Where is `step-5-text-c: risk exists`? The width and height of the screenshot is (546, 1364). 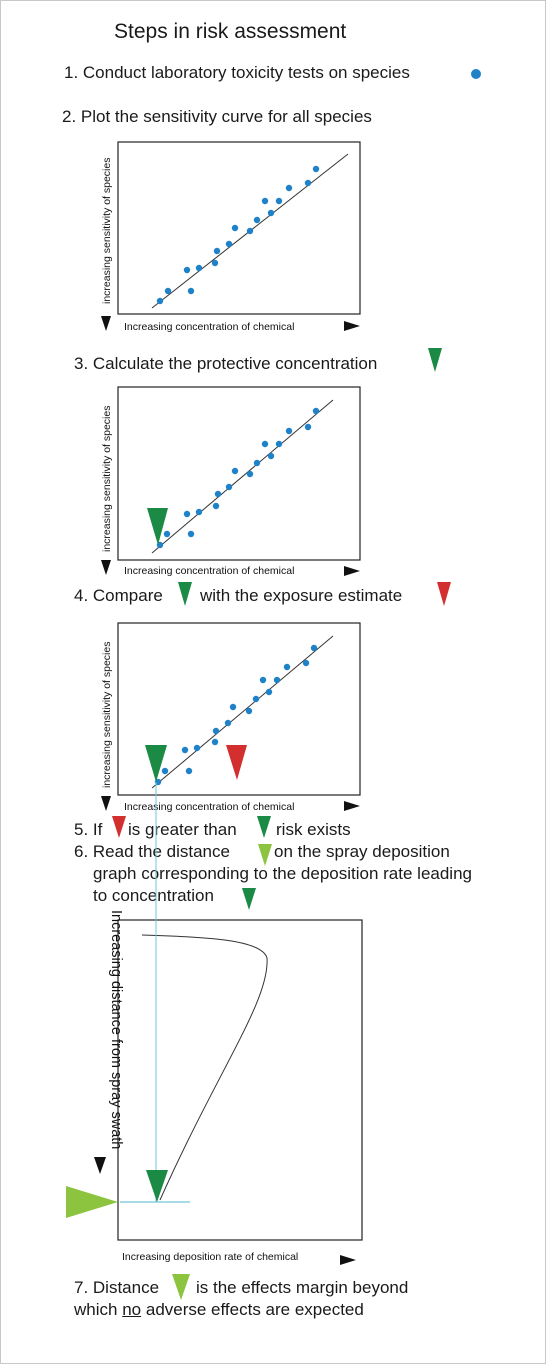 step-5-text-c: risk exists is located at coordinates (313, 829).